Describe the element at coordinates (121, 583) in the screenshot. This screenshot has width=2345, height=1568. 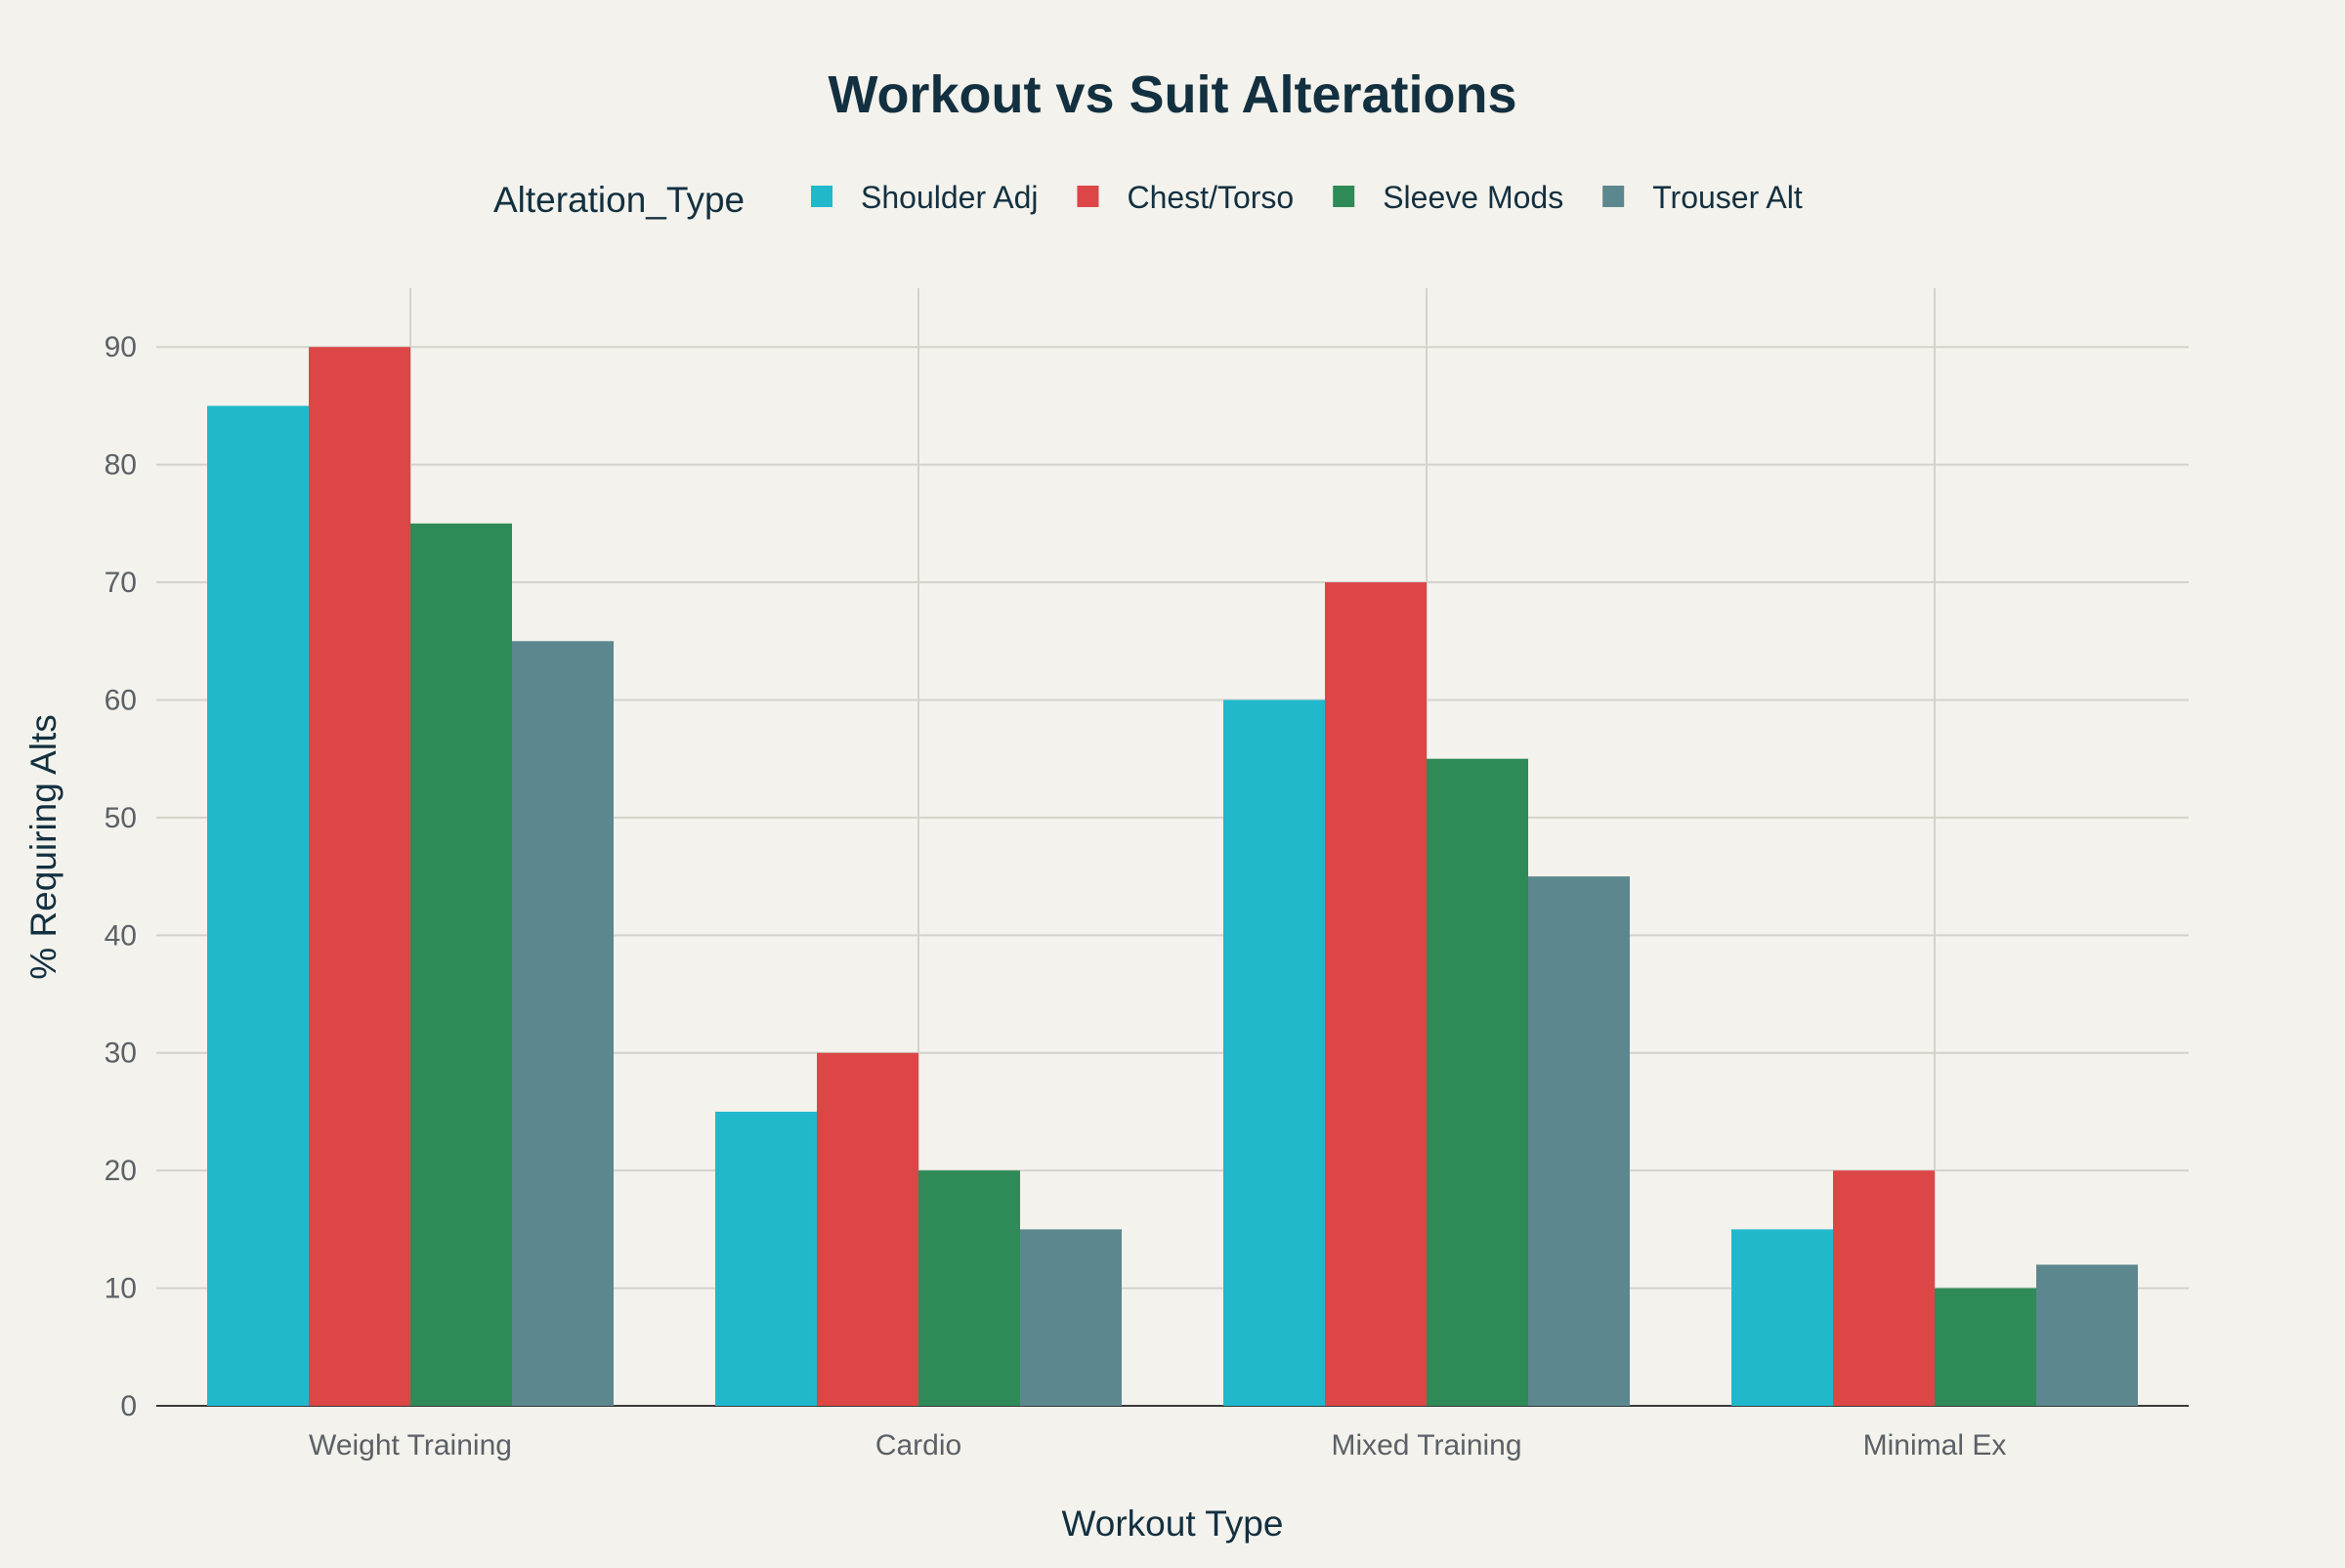
I see `y-tick-label: 70` at that location.